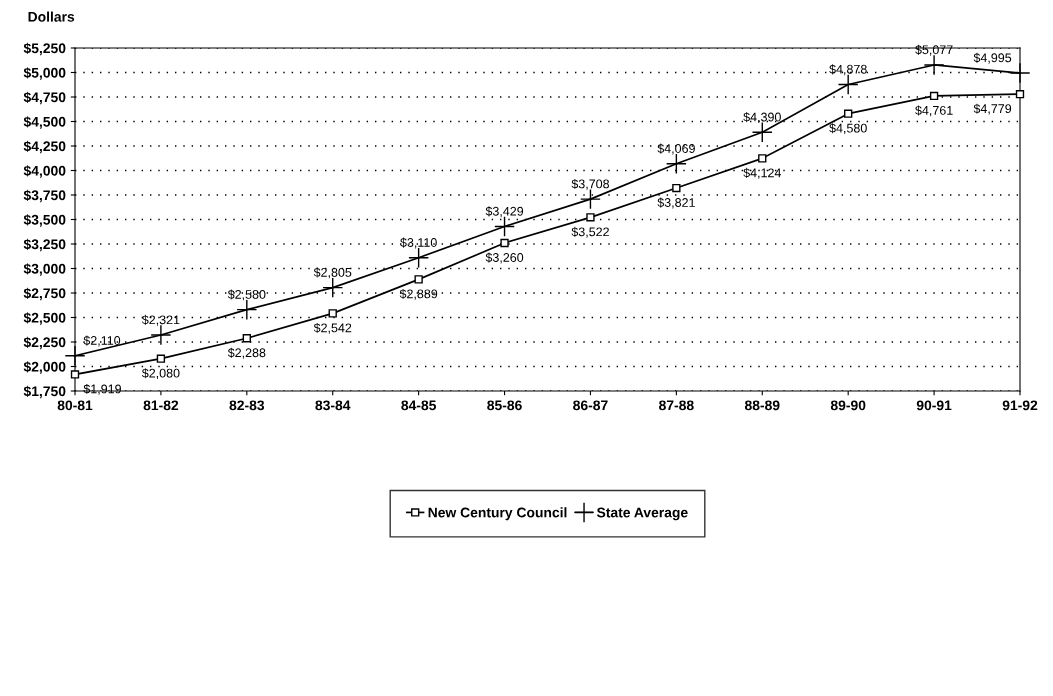  Describe the element at coordinates (419, 405) in the screenshot. I see `x-tick-label: 84-85` at that location.